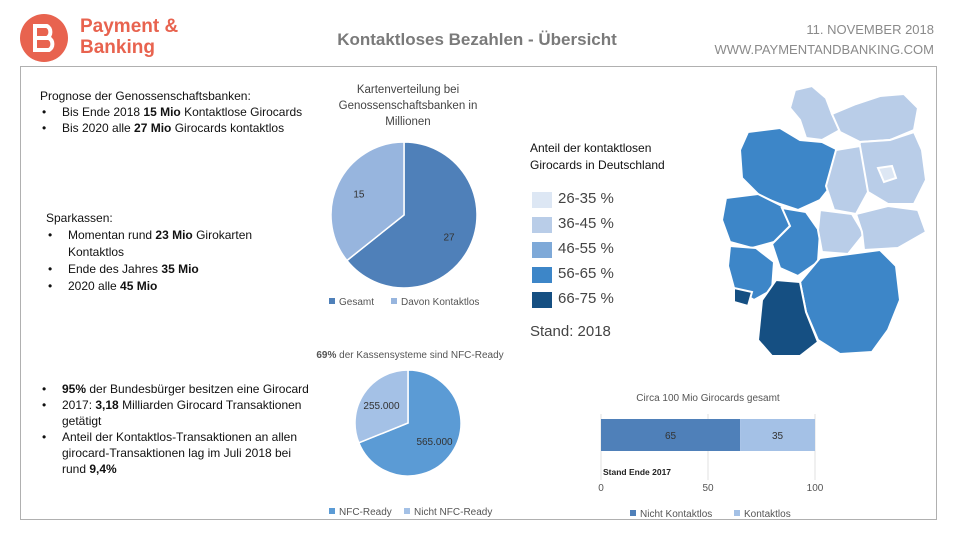 The width and height of the screenshot is (960, 540). I want to click on chart-title-line: Millionen, so click(407, 122).